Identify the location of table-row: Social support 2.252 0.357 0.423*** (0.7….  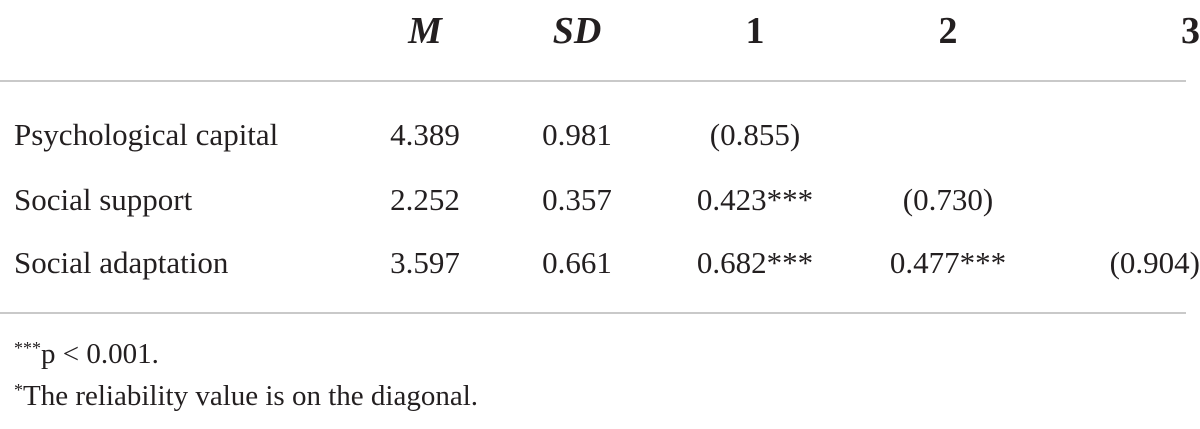
(600, 200).